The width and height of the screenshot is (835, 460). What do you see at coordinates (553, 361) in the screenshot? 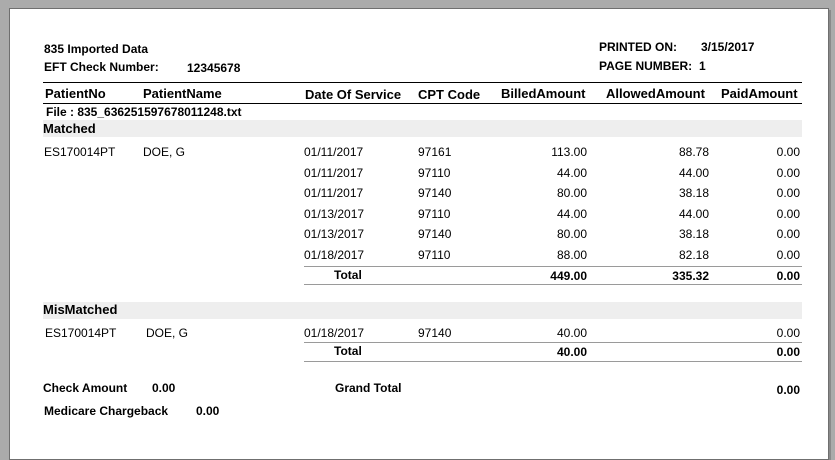
I see `mismatched-total-bottom-rule` at bounding box center [553, 361].